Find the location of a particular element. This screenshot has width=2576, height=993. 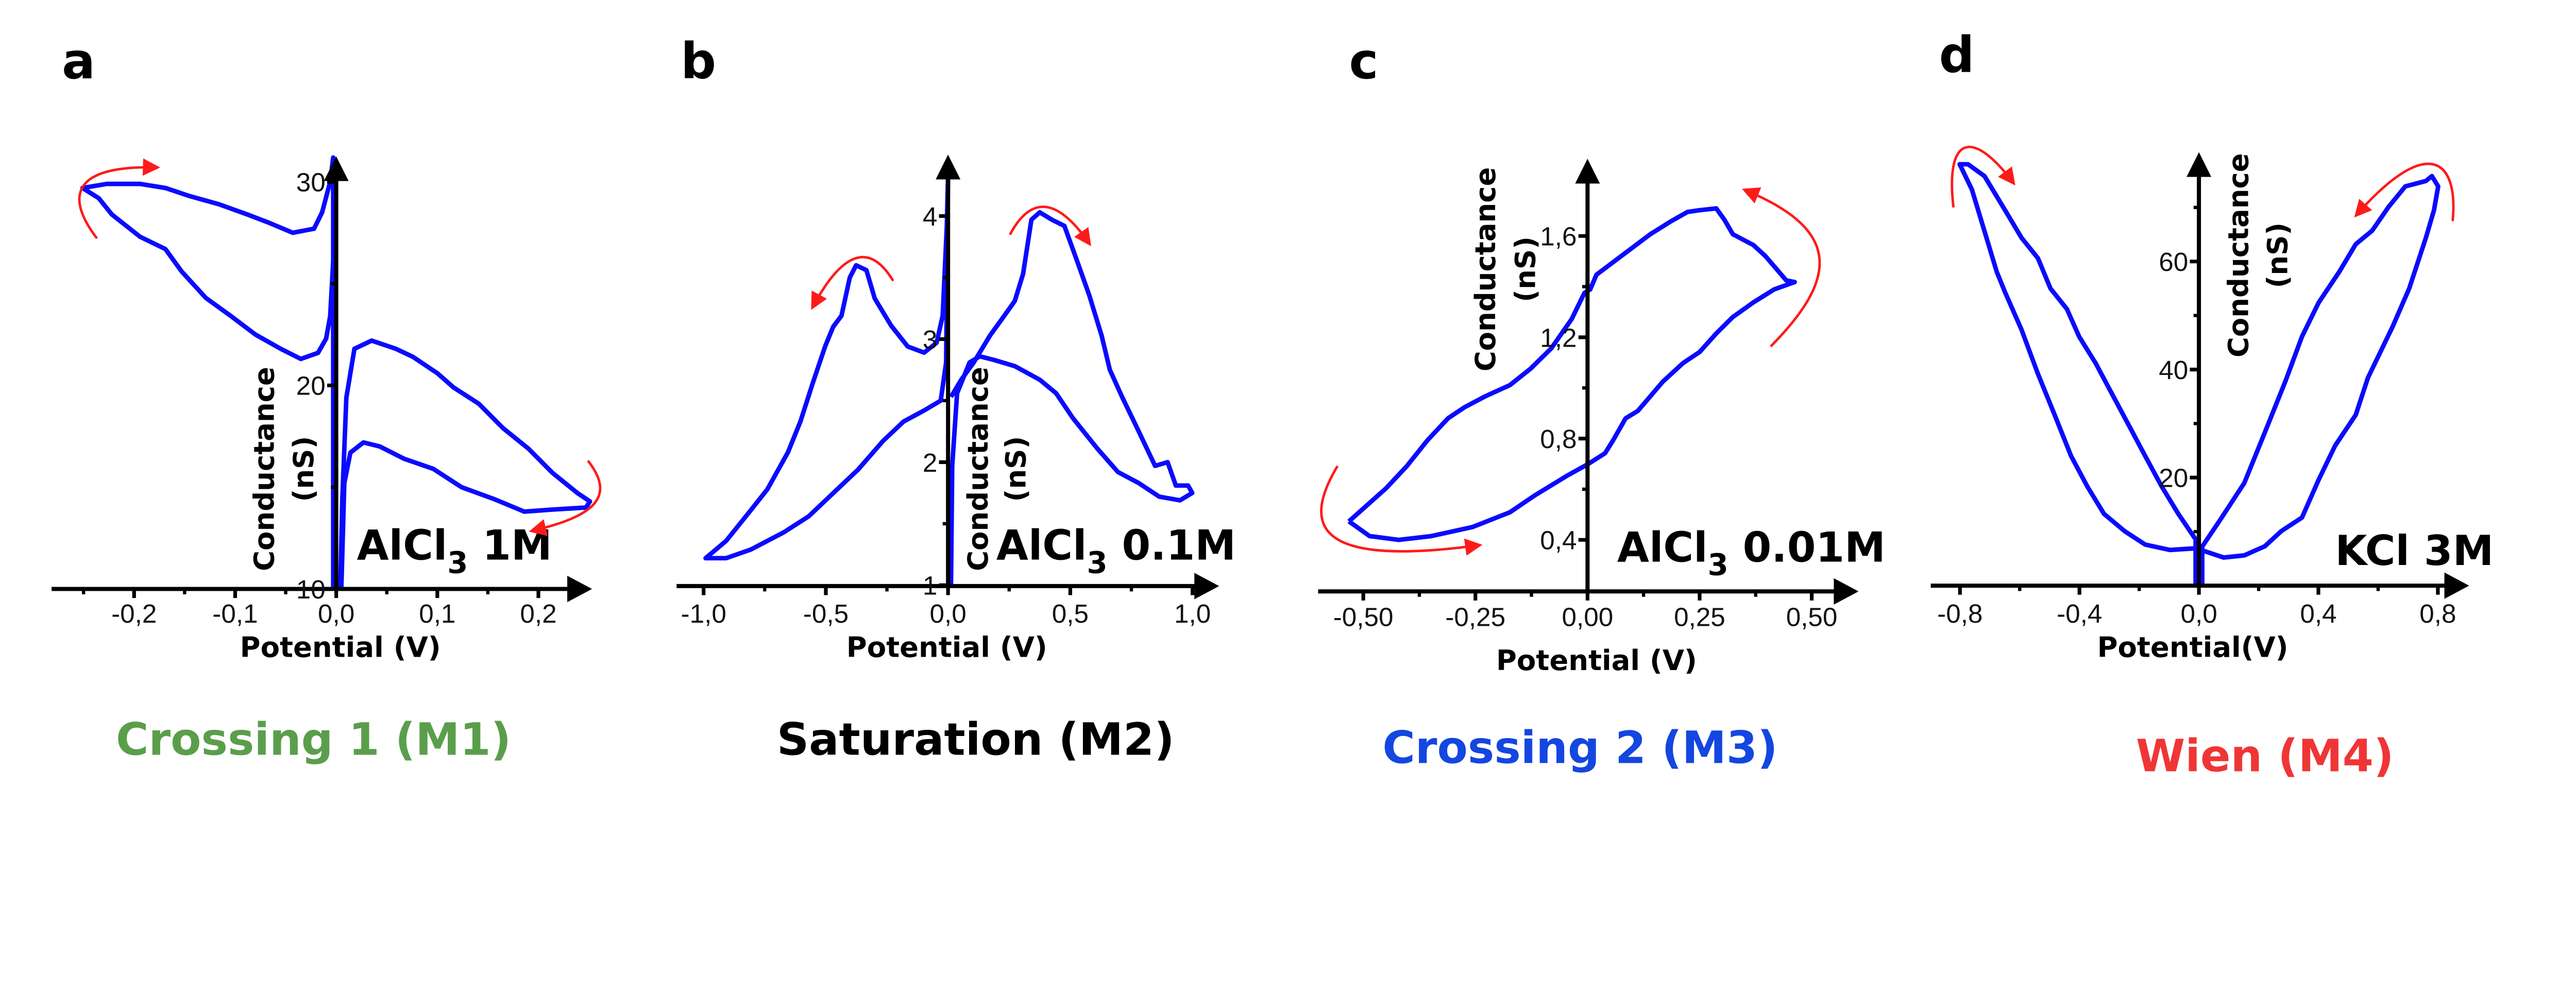

mechanism-caption: Crossing 2 (M3) is located at coordinates (1579, 748).